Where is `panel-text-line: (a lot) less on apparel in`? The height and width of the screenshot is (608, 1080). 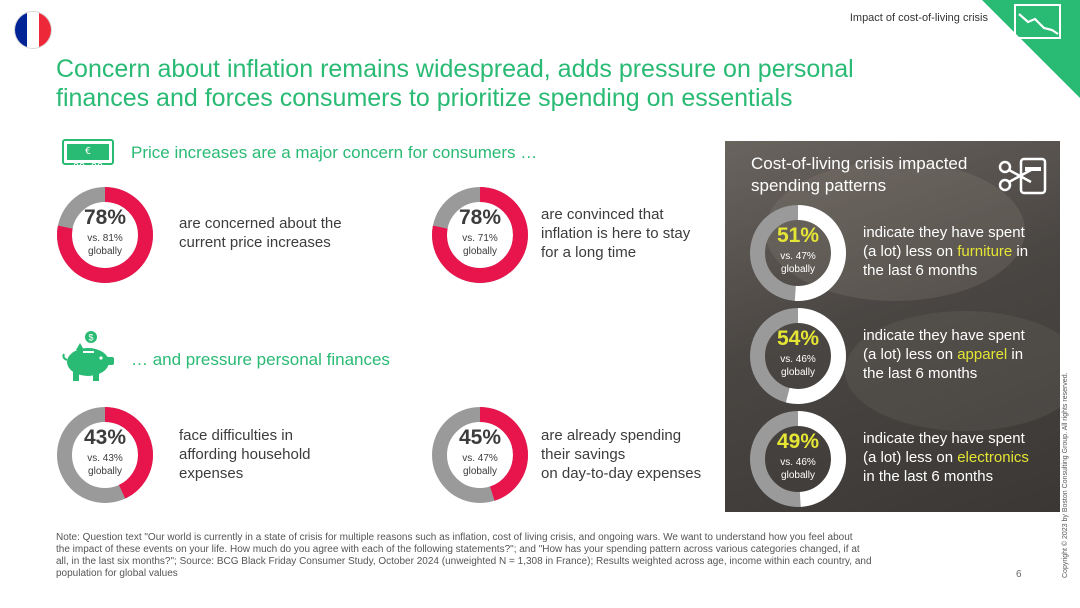 panel-text-line: (a lot) less on apparel in is located at coordinates (958, 354).